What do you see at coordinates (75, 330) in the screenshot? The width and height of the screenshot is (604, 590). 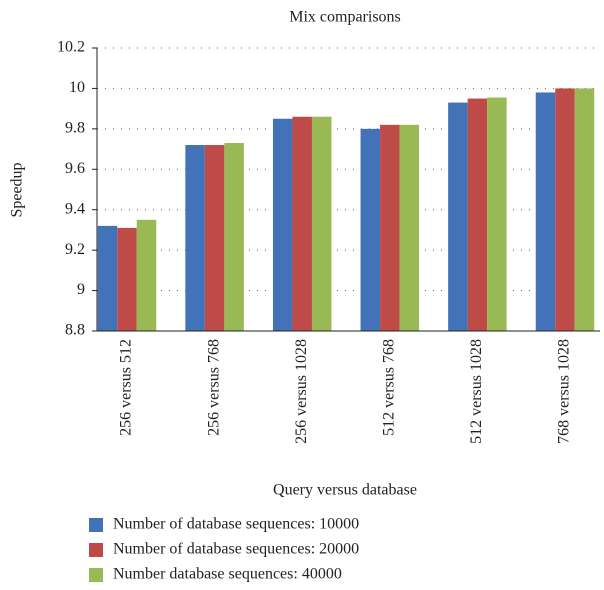 I see `y-tick-label: 8.8` at bounding box center [75, 330].